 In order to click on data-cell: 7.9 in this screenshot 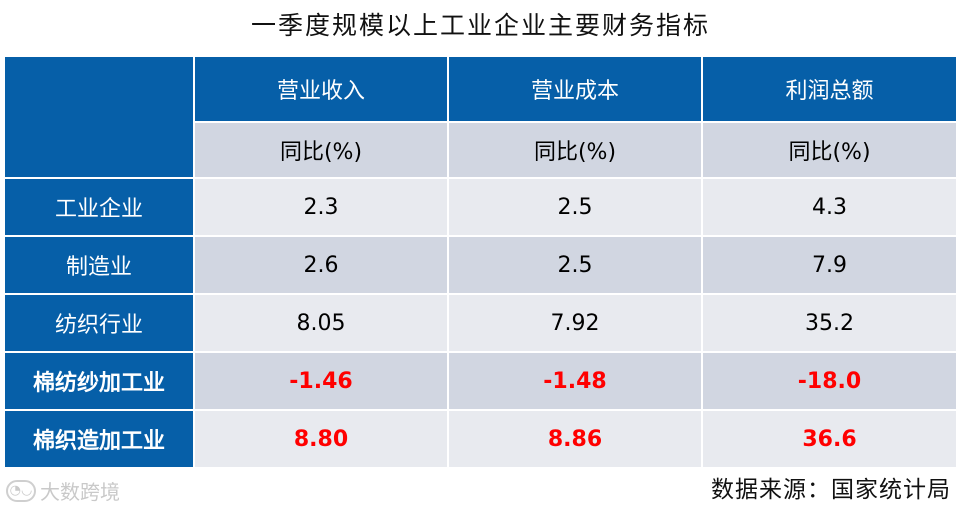, I will do `click(829, 265)`.